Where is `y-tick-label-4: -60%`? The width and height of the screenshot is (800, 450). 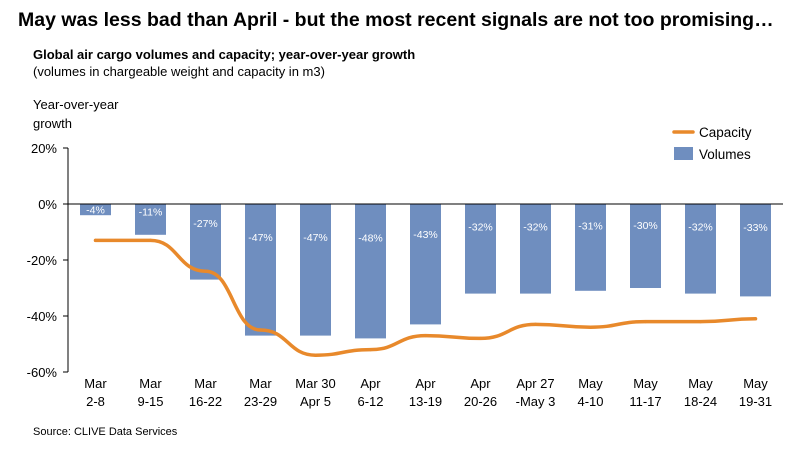 y-tick-label-4: -60% is located at coordinates (42, 372).